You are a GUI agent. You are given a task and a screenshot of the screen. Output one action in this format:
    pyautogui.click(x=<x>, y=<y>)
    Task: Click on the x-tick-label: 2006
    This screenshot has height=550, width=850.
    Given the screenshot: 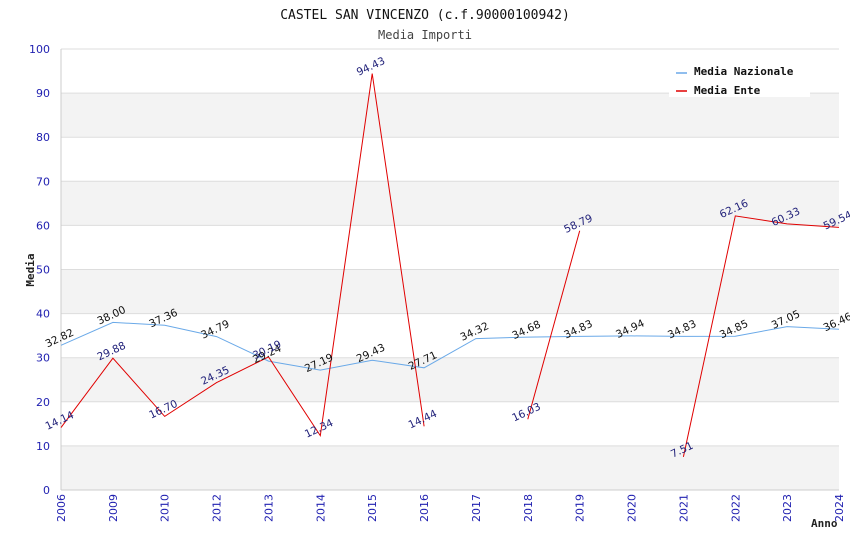 What is the action you would take?
    pyautogui.click(x=61, y=508)
    